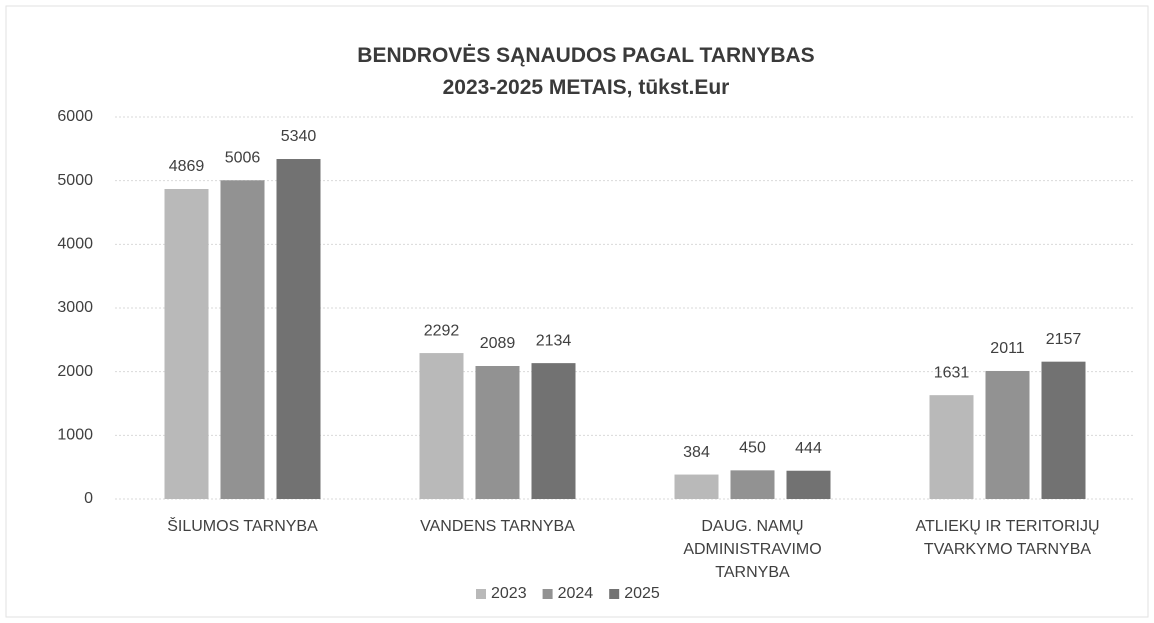  I want to click on legend-label: 2025, so click(642, 593).